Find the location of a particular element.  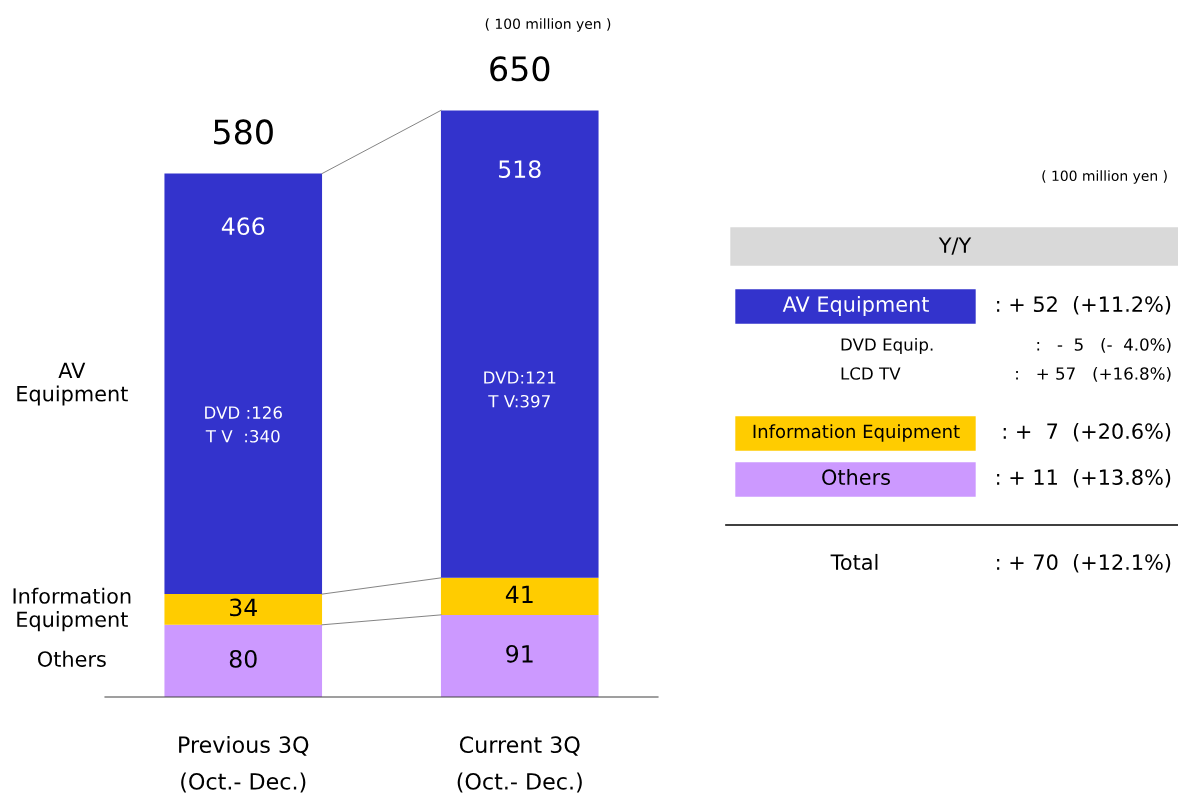

data-label: 34 is located at coordinates (243, 607).